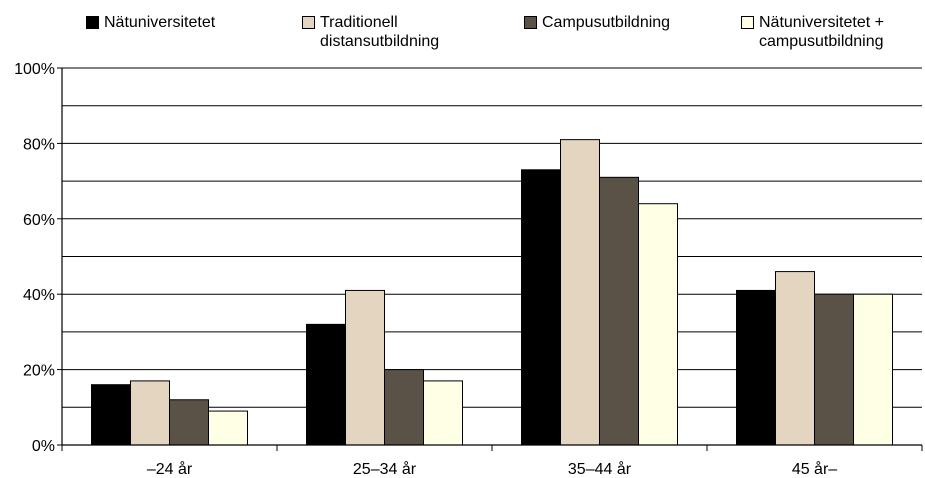 The height and width of the screenshot is (478, 925). I want to click on legend-label: Nätuniversitetet + campusutbildning, so click(821, 32).